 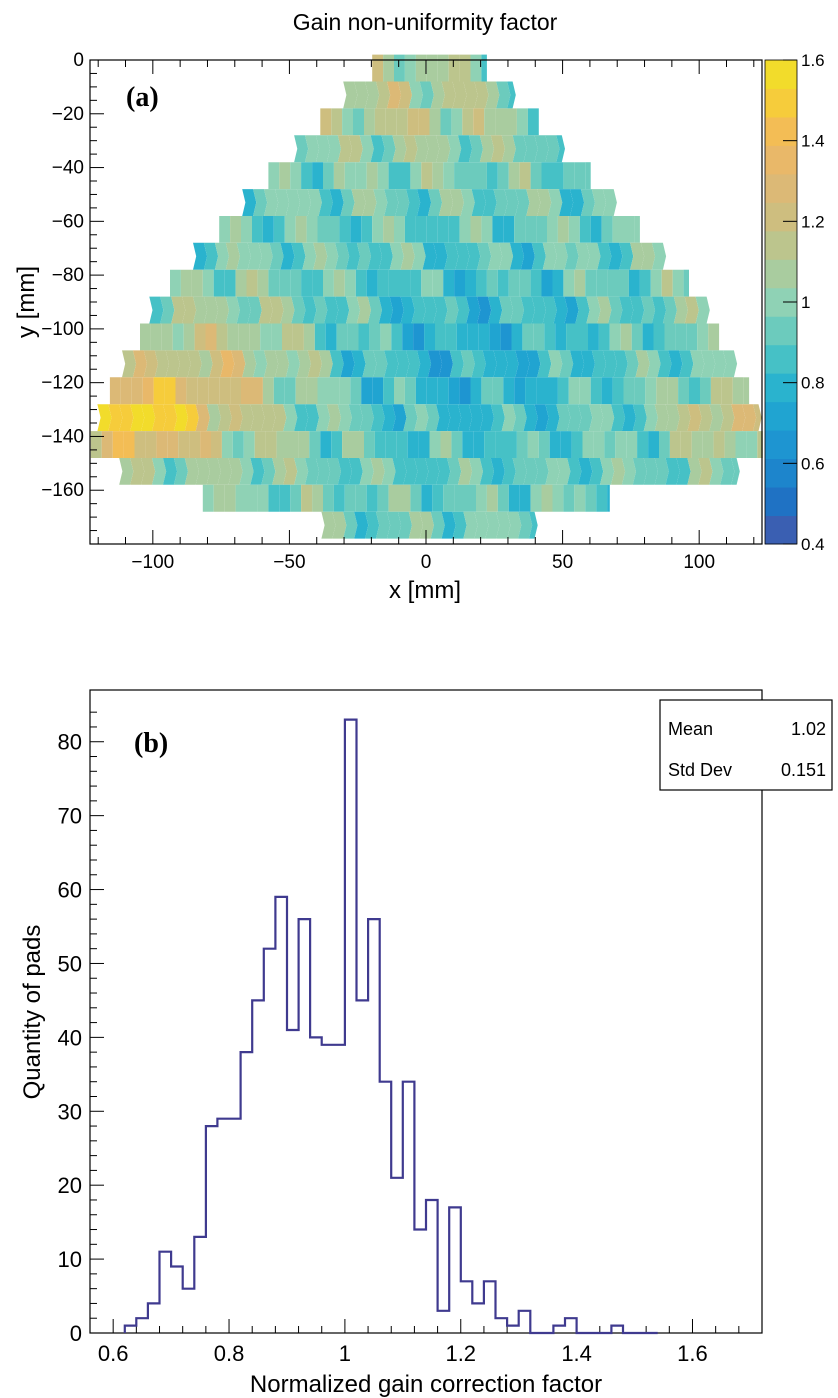 I want to click on y-tick-label: 20, so click(x=70, y=1185).